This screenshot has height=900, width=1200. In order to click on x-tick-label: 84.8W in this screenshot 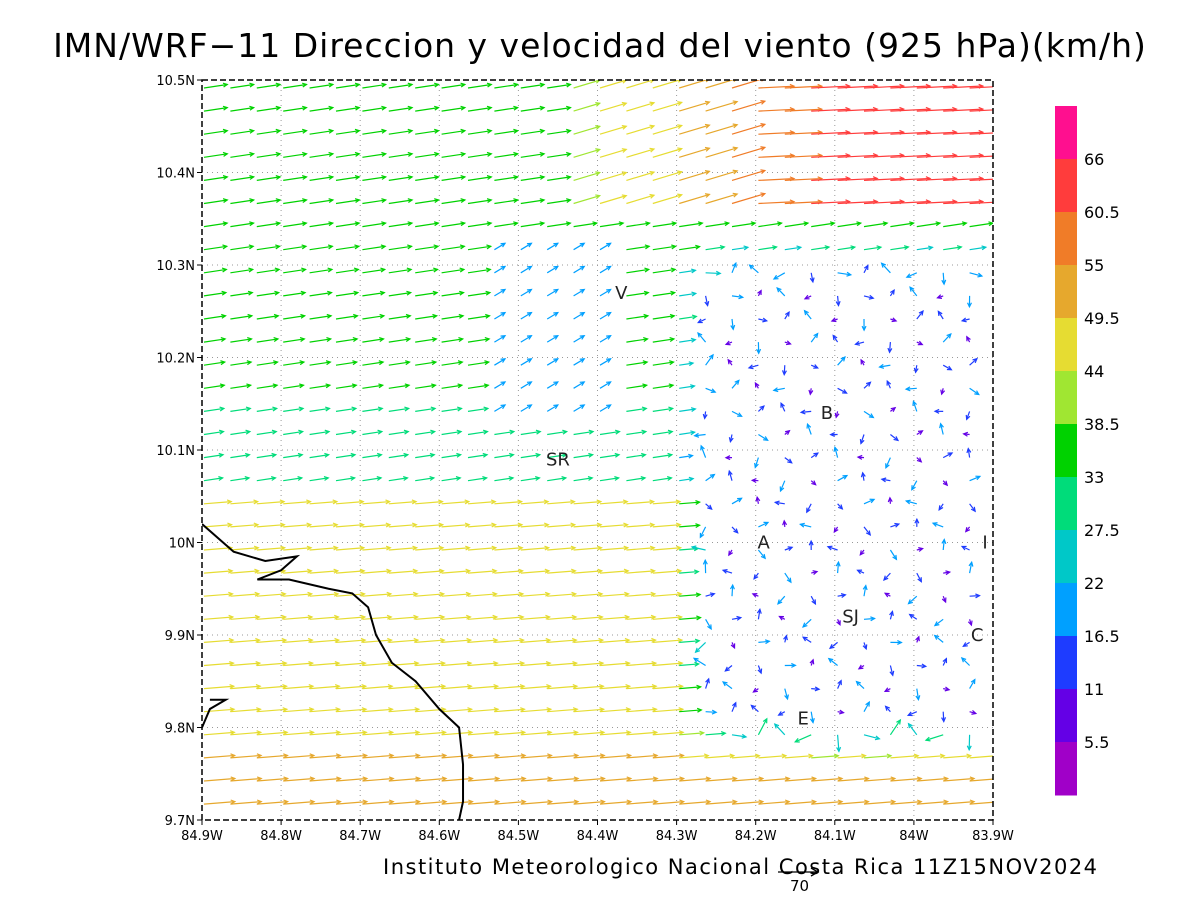, I will do `click(281, 836)`.